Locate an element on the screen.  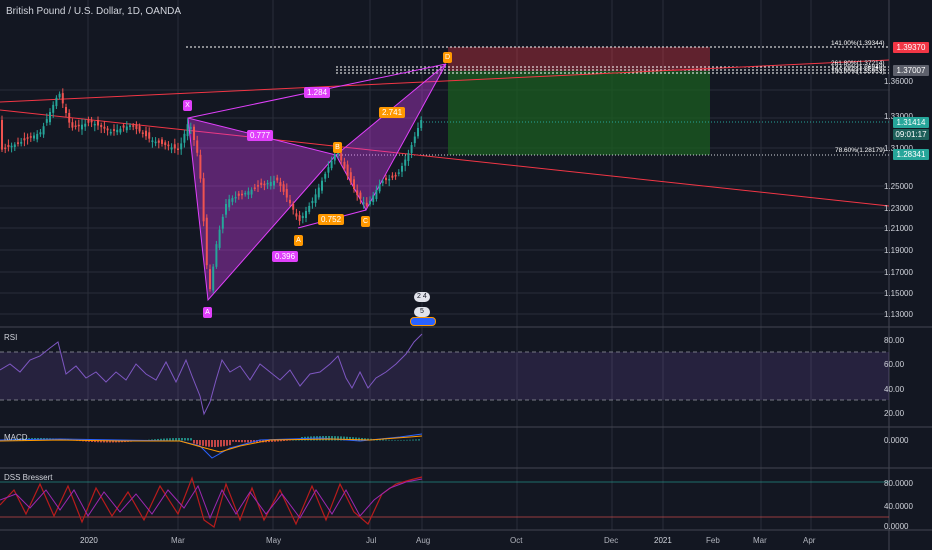
point-c-label: C is located at coordinates (365, 221).